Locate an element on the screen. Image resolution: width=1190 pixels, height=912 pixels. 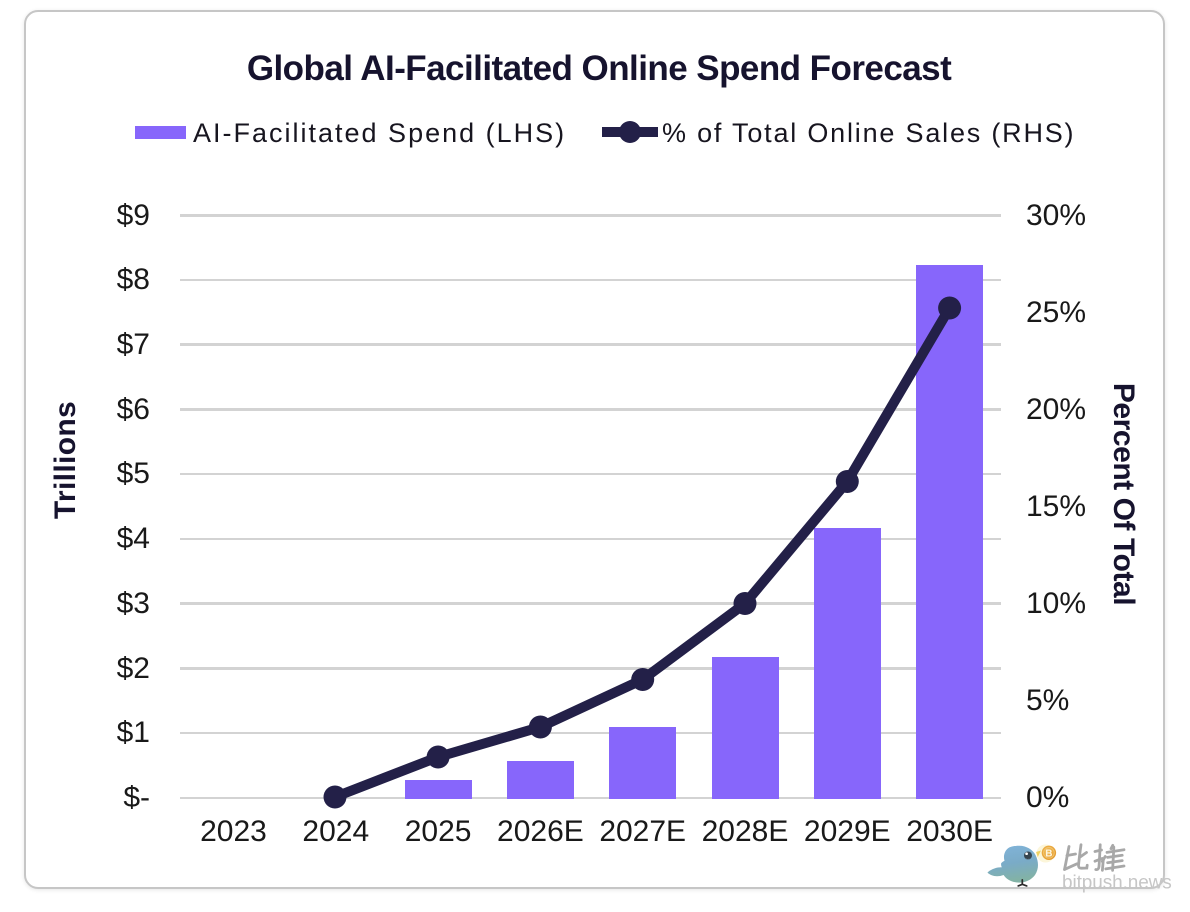
svg-text: B is located at coordinates (1048, 854).